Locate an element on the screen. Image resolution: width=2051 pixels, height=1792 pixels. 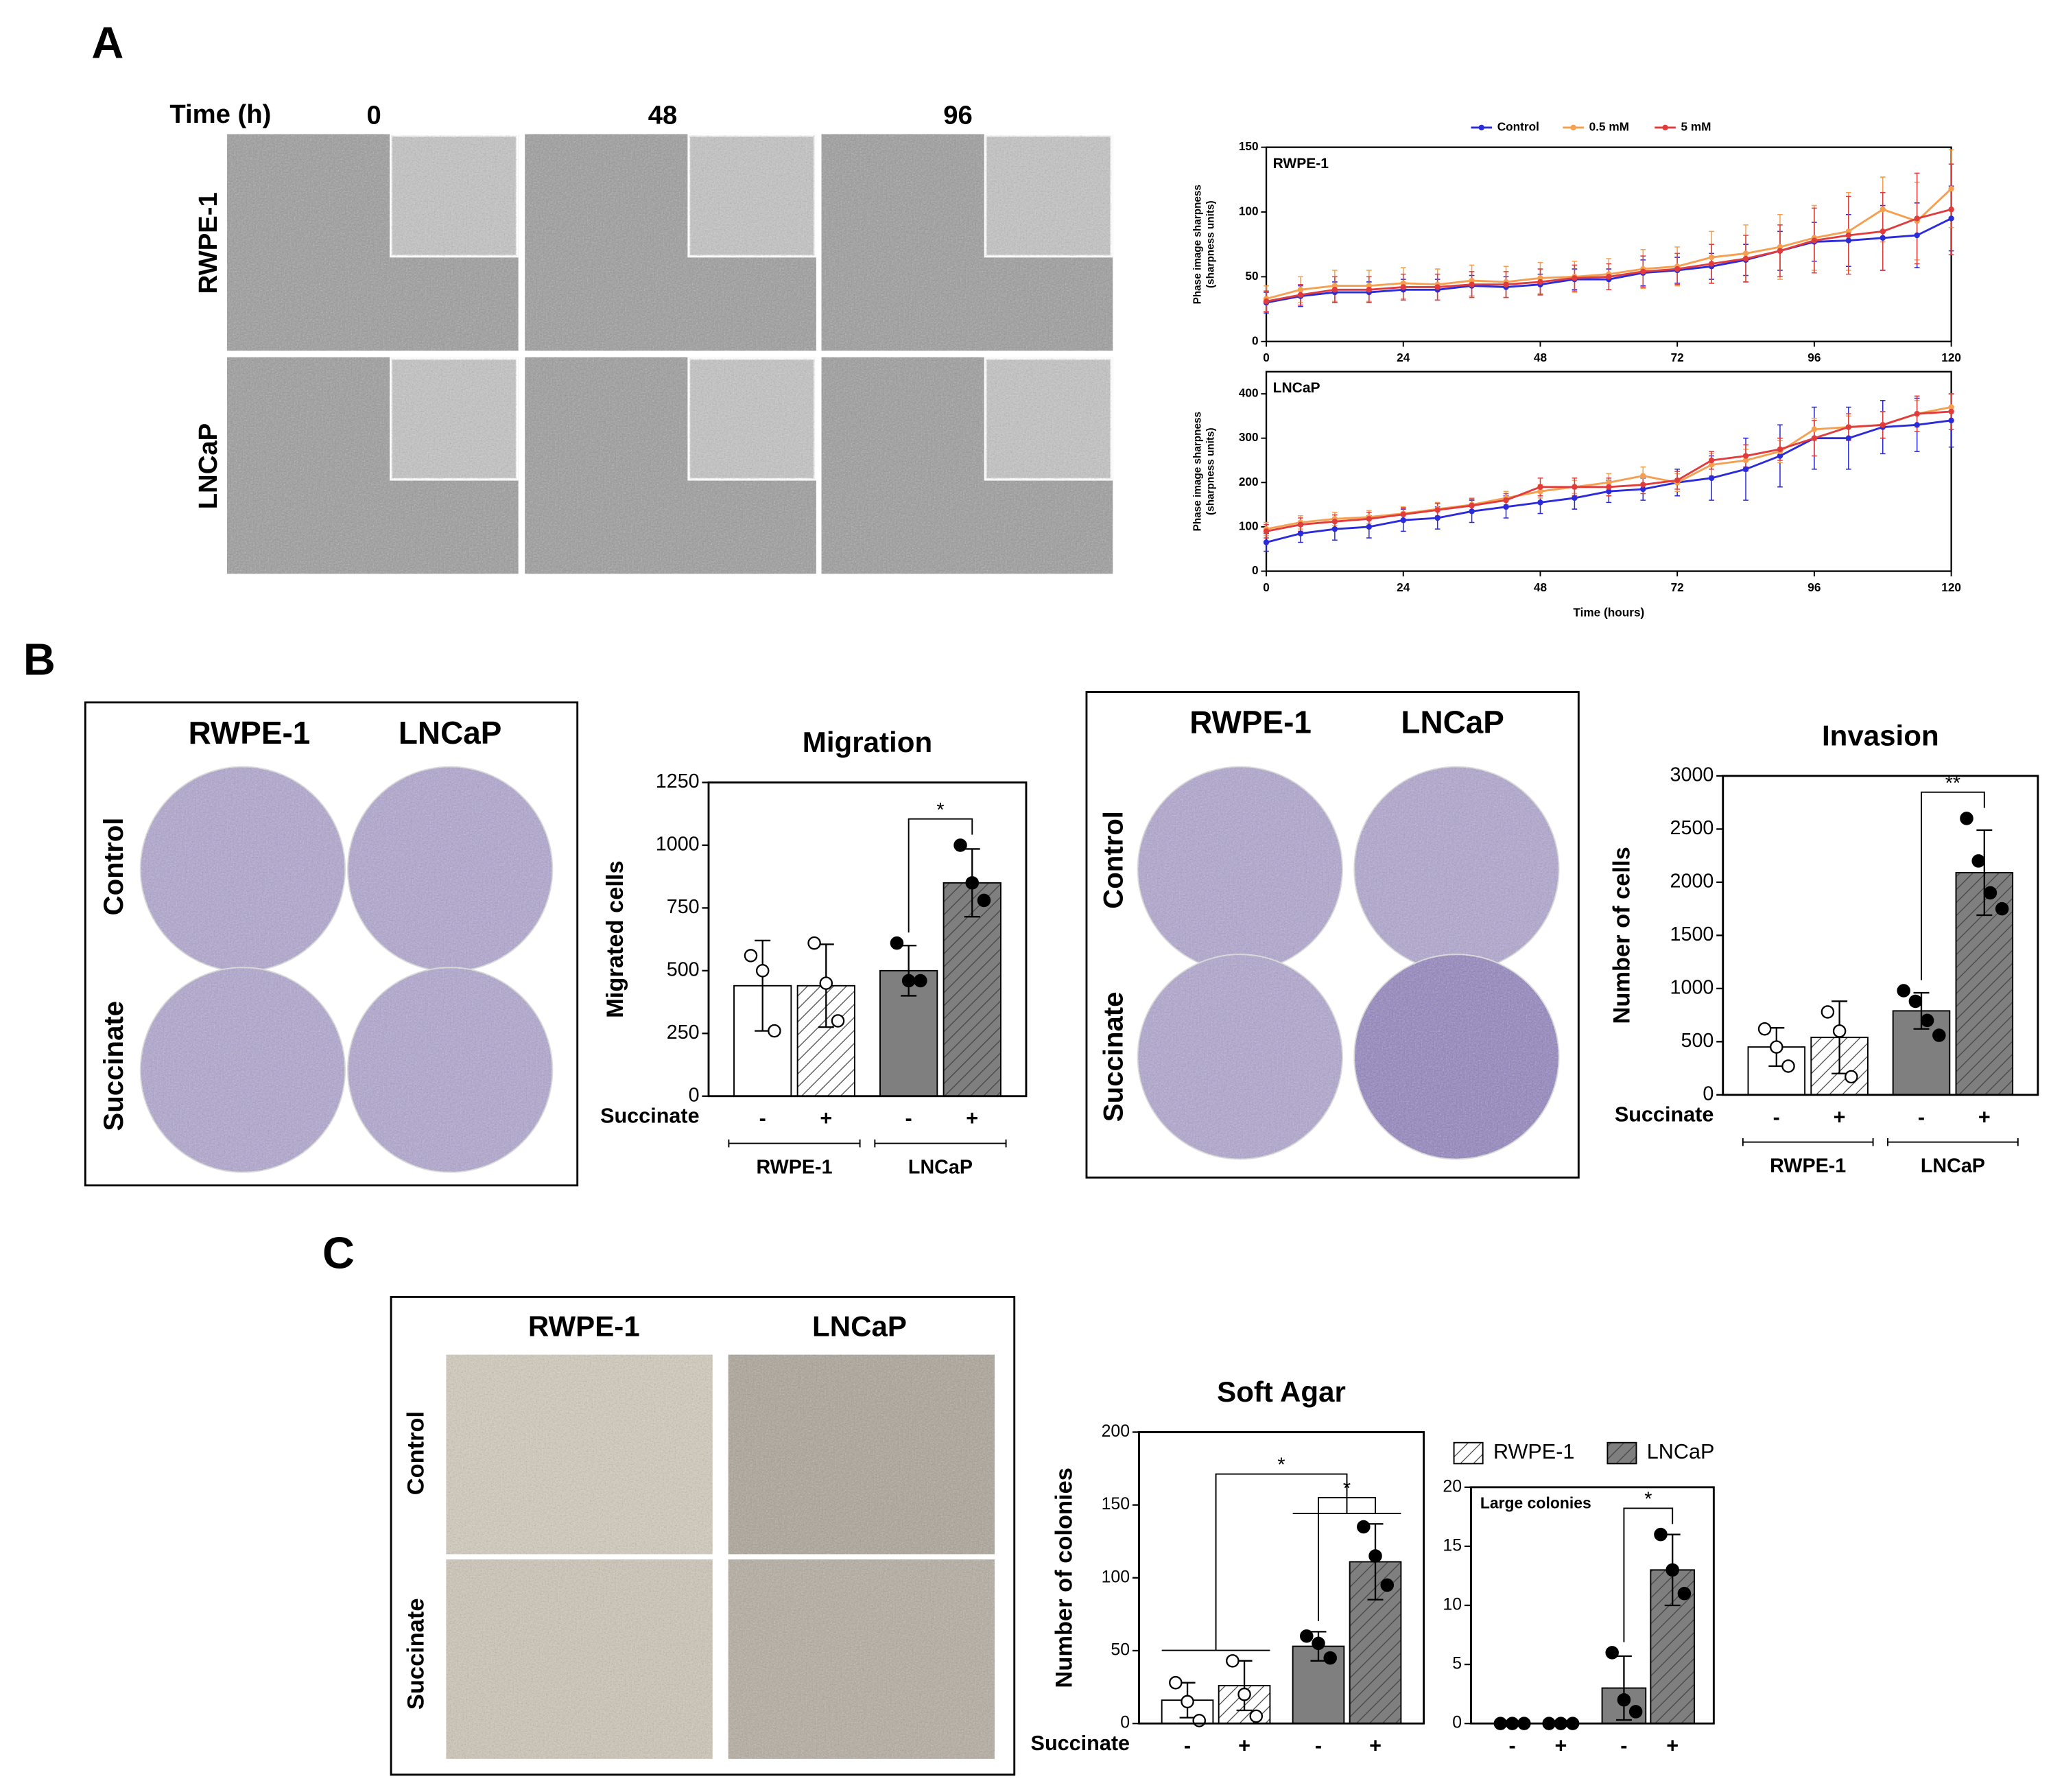
legend-marker is located at coordinates (1665, 128).